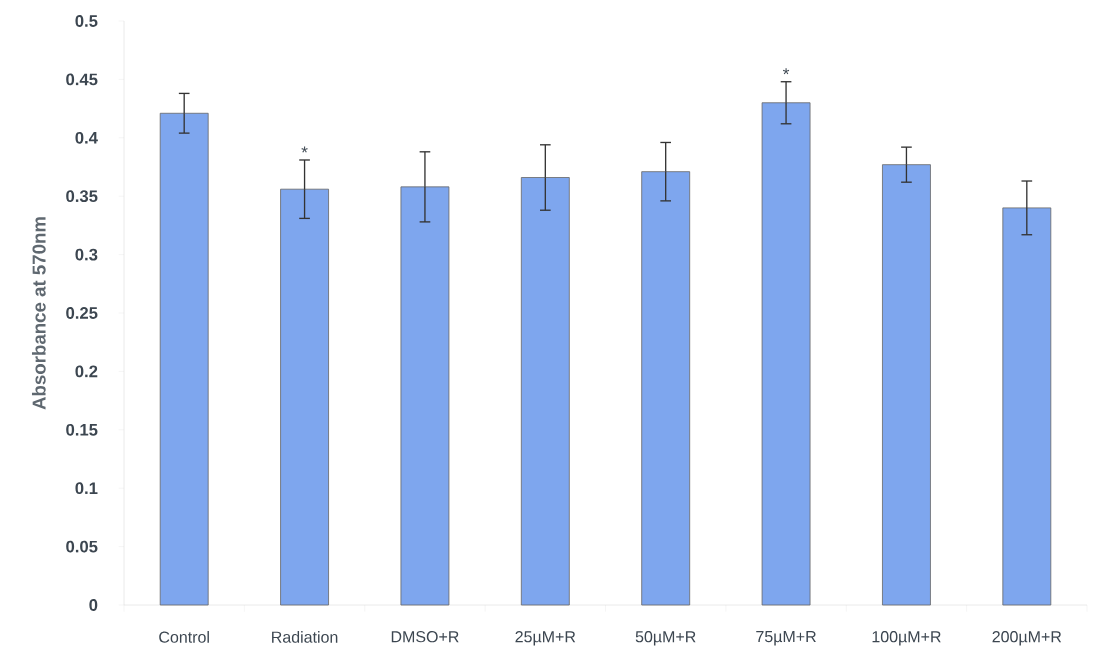  What do you see at coordinates (82, 196) in the screenshot?
I see `y-tick-label: 0.35` at bounding box center [82, 196].